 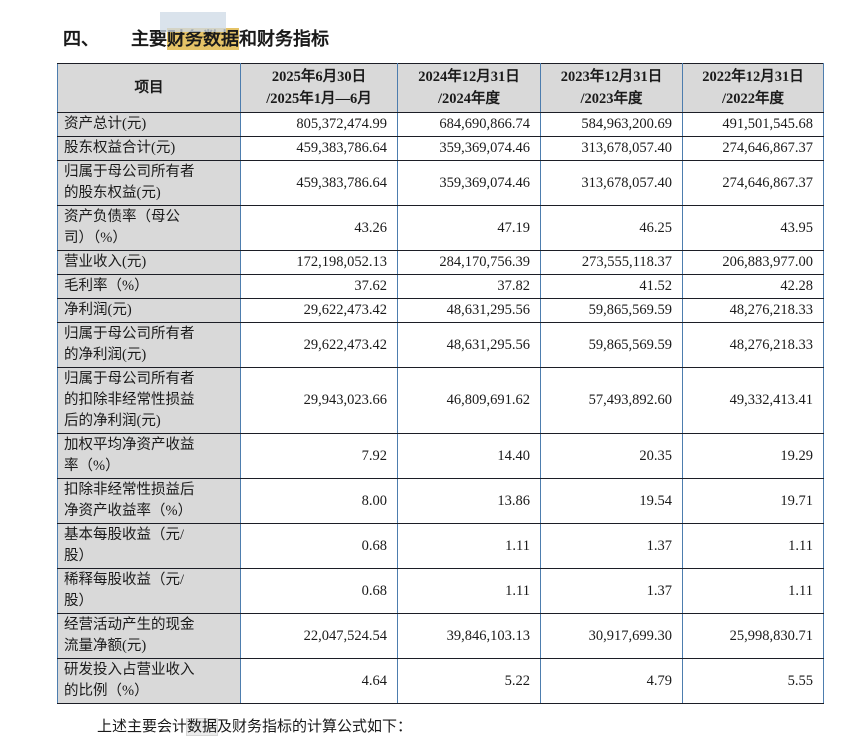 I want to click on value-cell: 22,047,524.54, so click(x=319, y=636).